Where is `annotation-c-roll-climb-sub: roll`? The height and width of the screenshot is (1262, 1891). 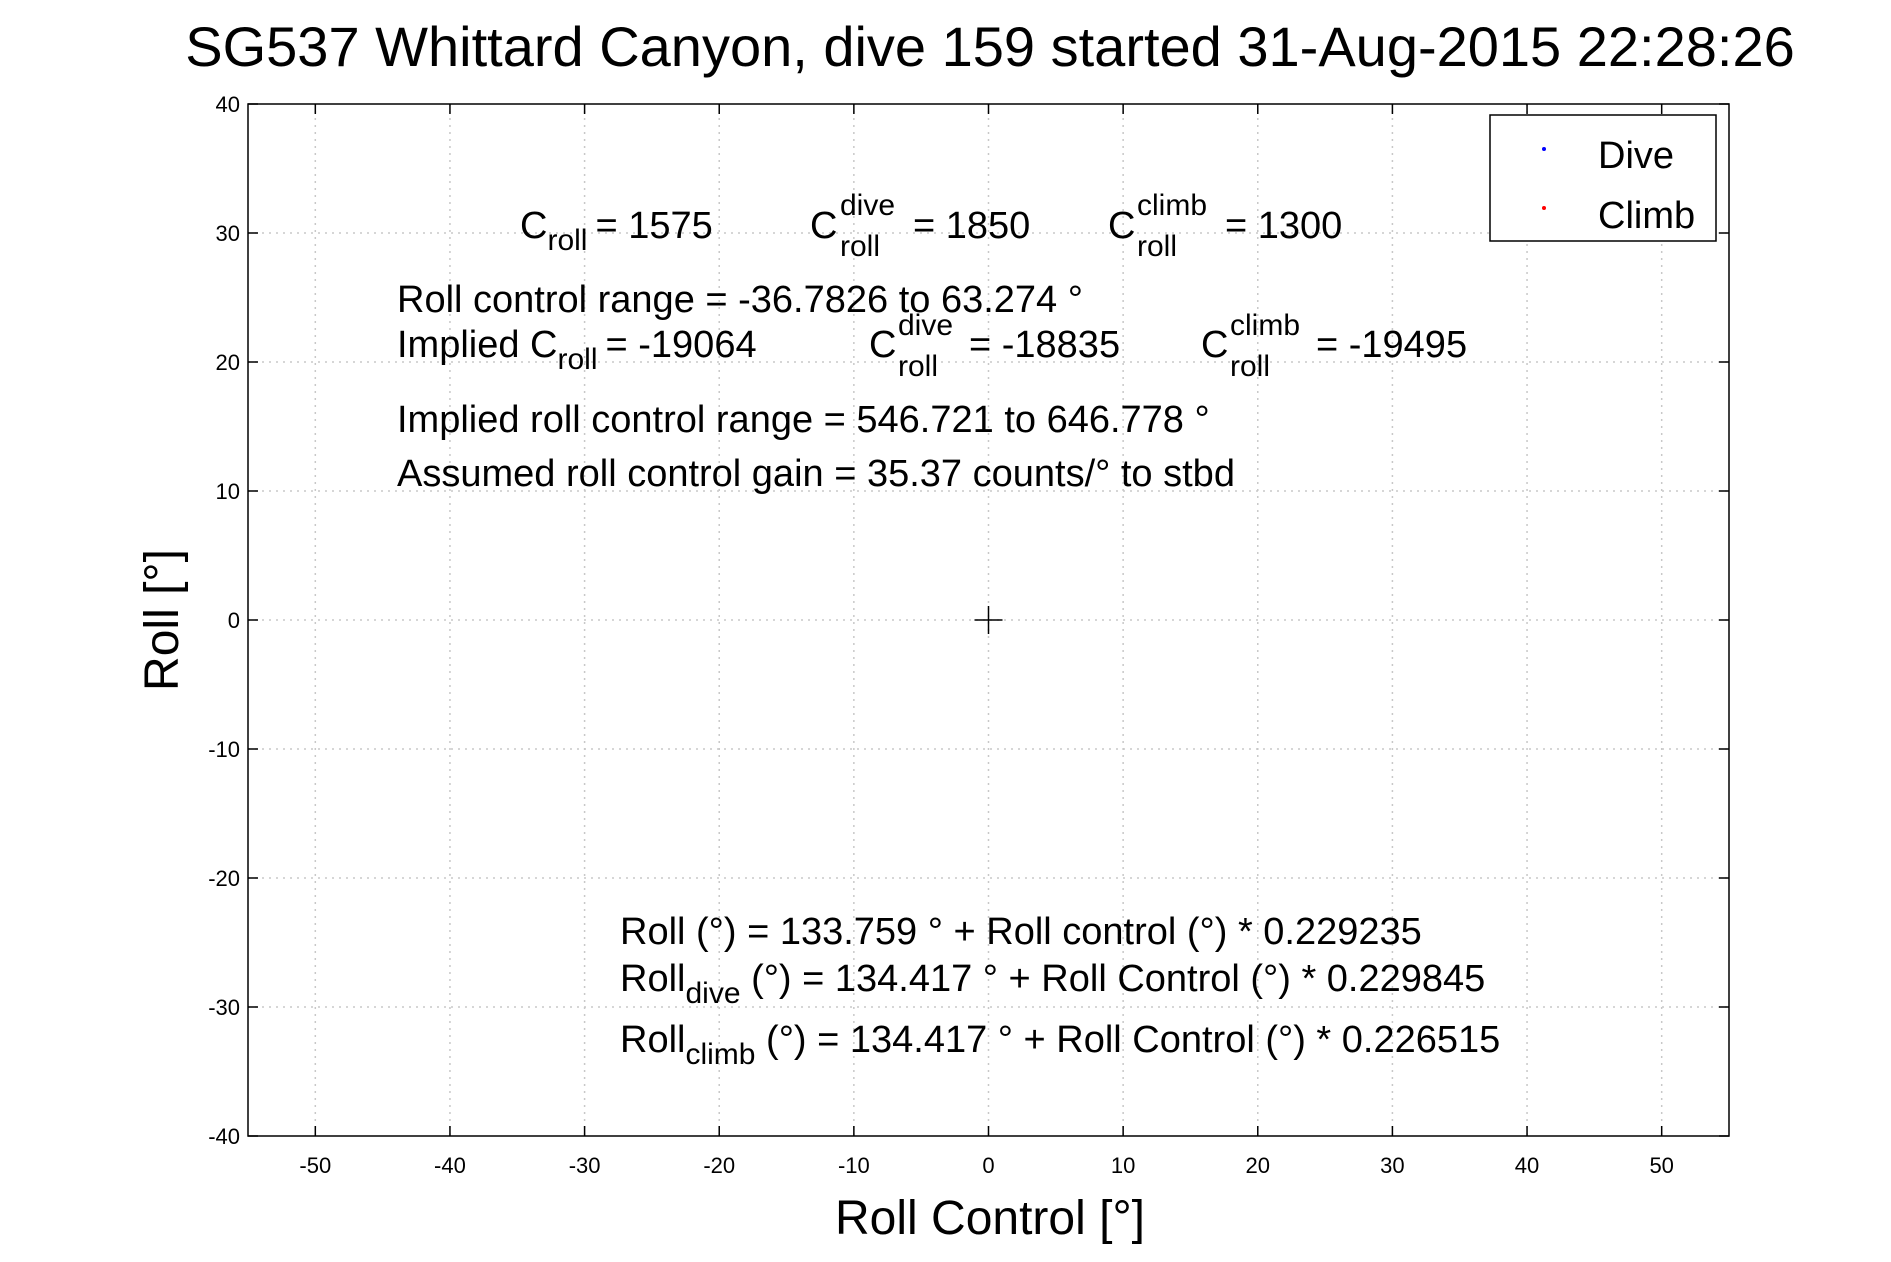
annotation-c-roll-climb-sub: roll is located at coordinates (1157, 246).